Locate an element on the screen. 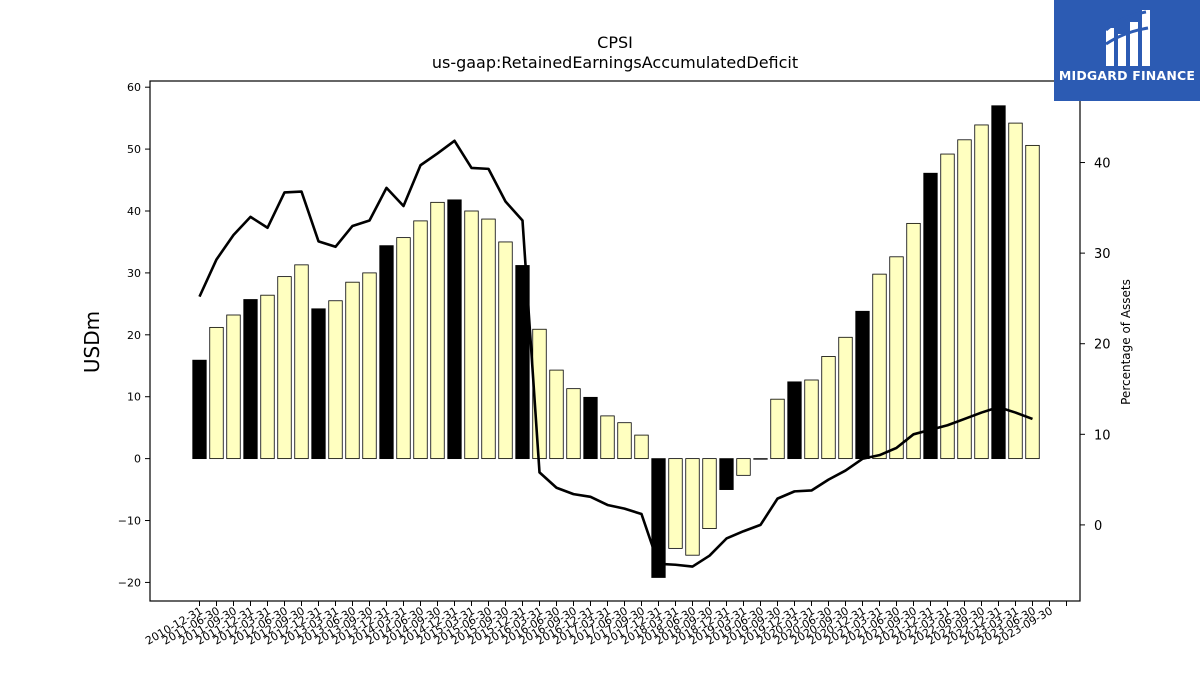 This screenshot has height=675, width=1200. y-tick-label: 50 is located at coordinates (134, 149).